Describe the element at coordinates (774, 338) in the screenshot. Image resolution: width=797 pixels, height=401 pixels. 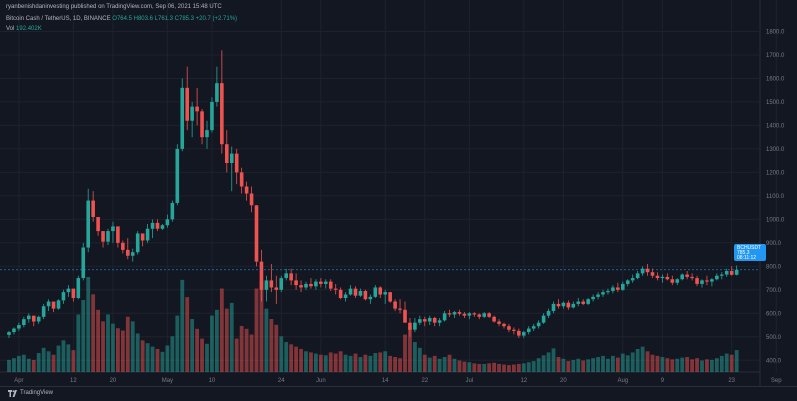
I see `y-tick-label: 500.0` at that location.